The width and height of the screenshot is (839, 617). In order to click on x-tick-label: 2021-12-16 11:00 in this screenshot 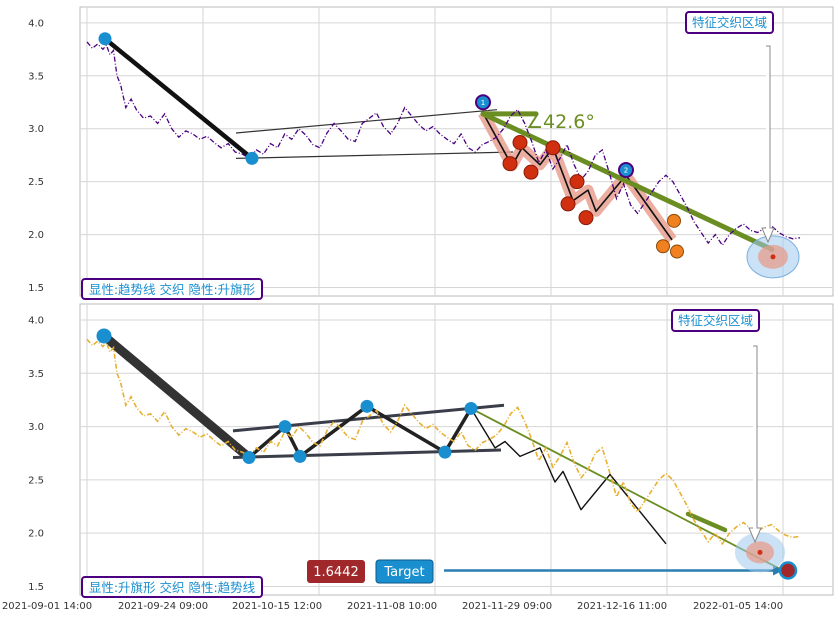, I will do `click(622, 606)`.